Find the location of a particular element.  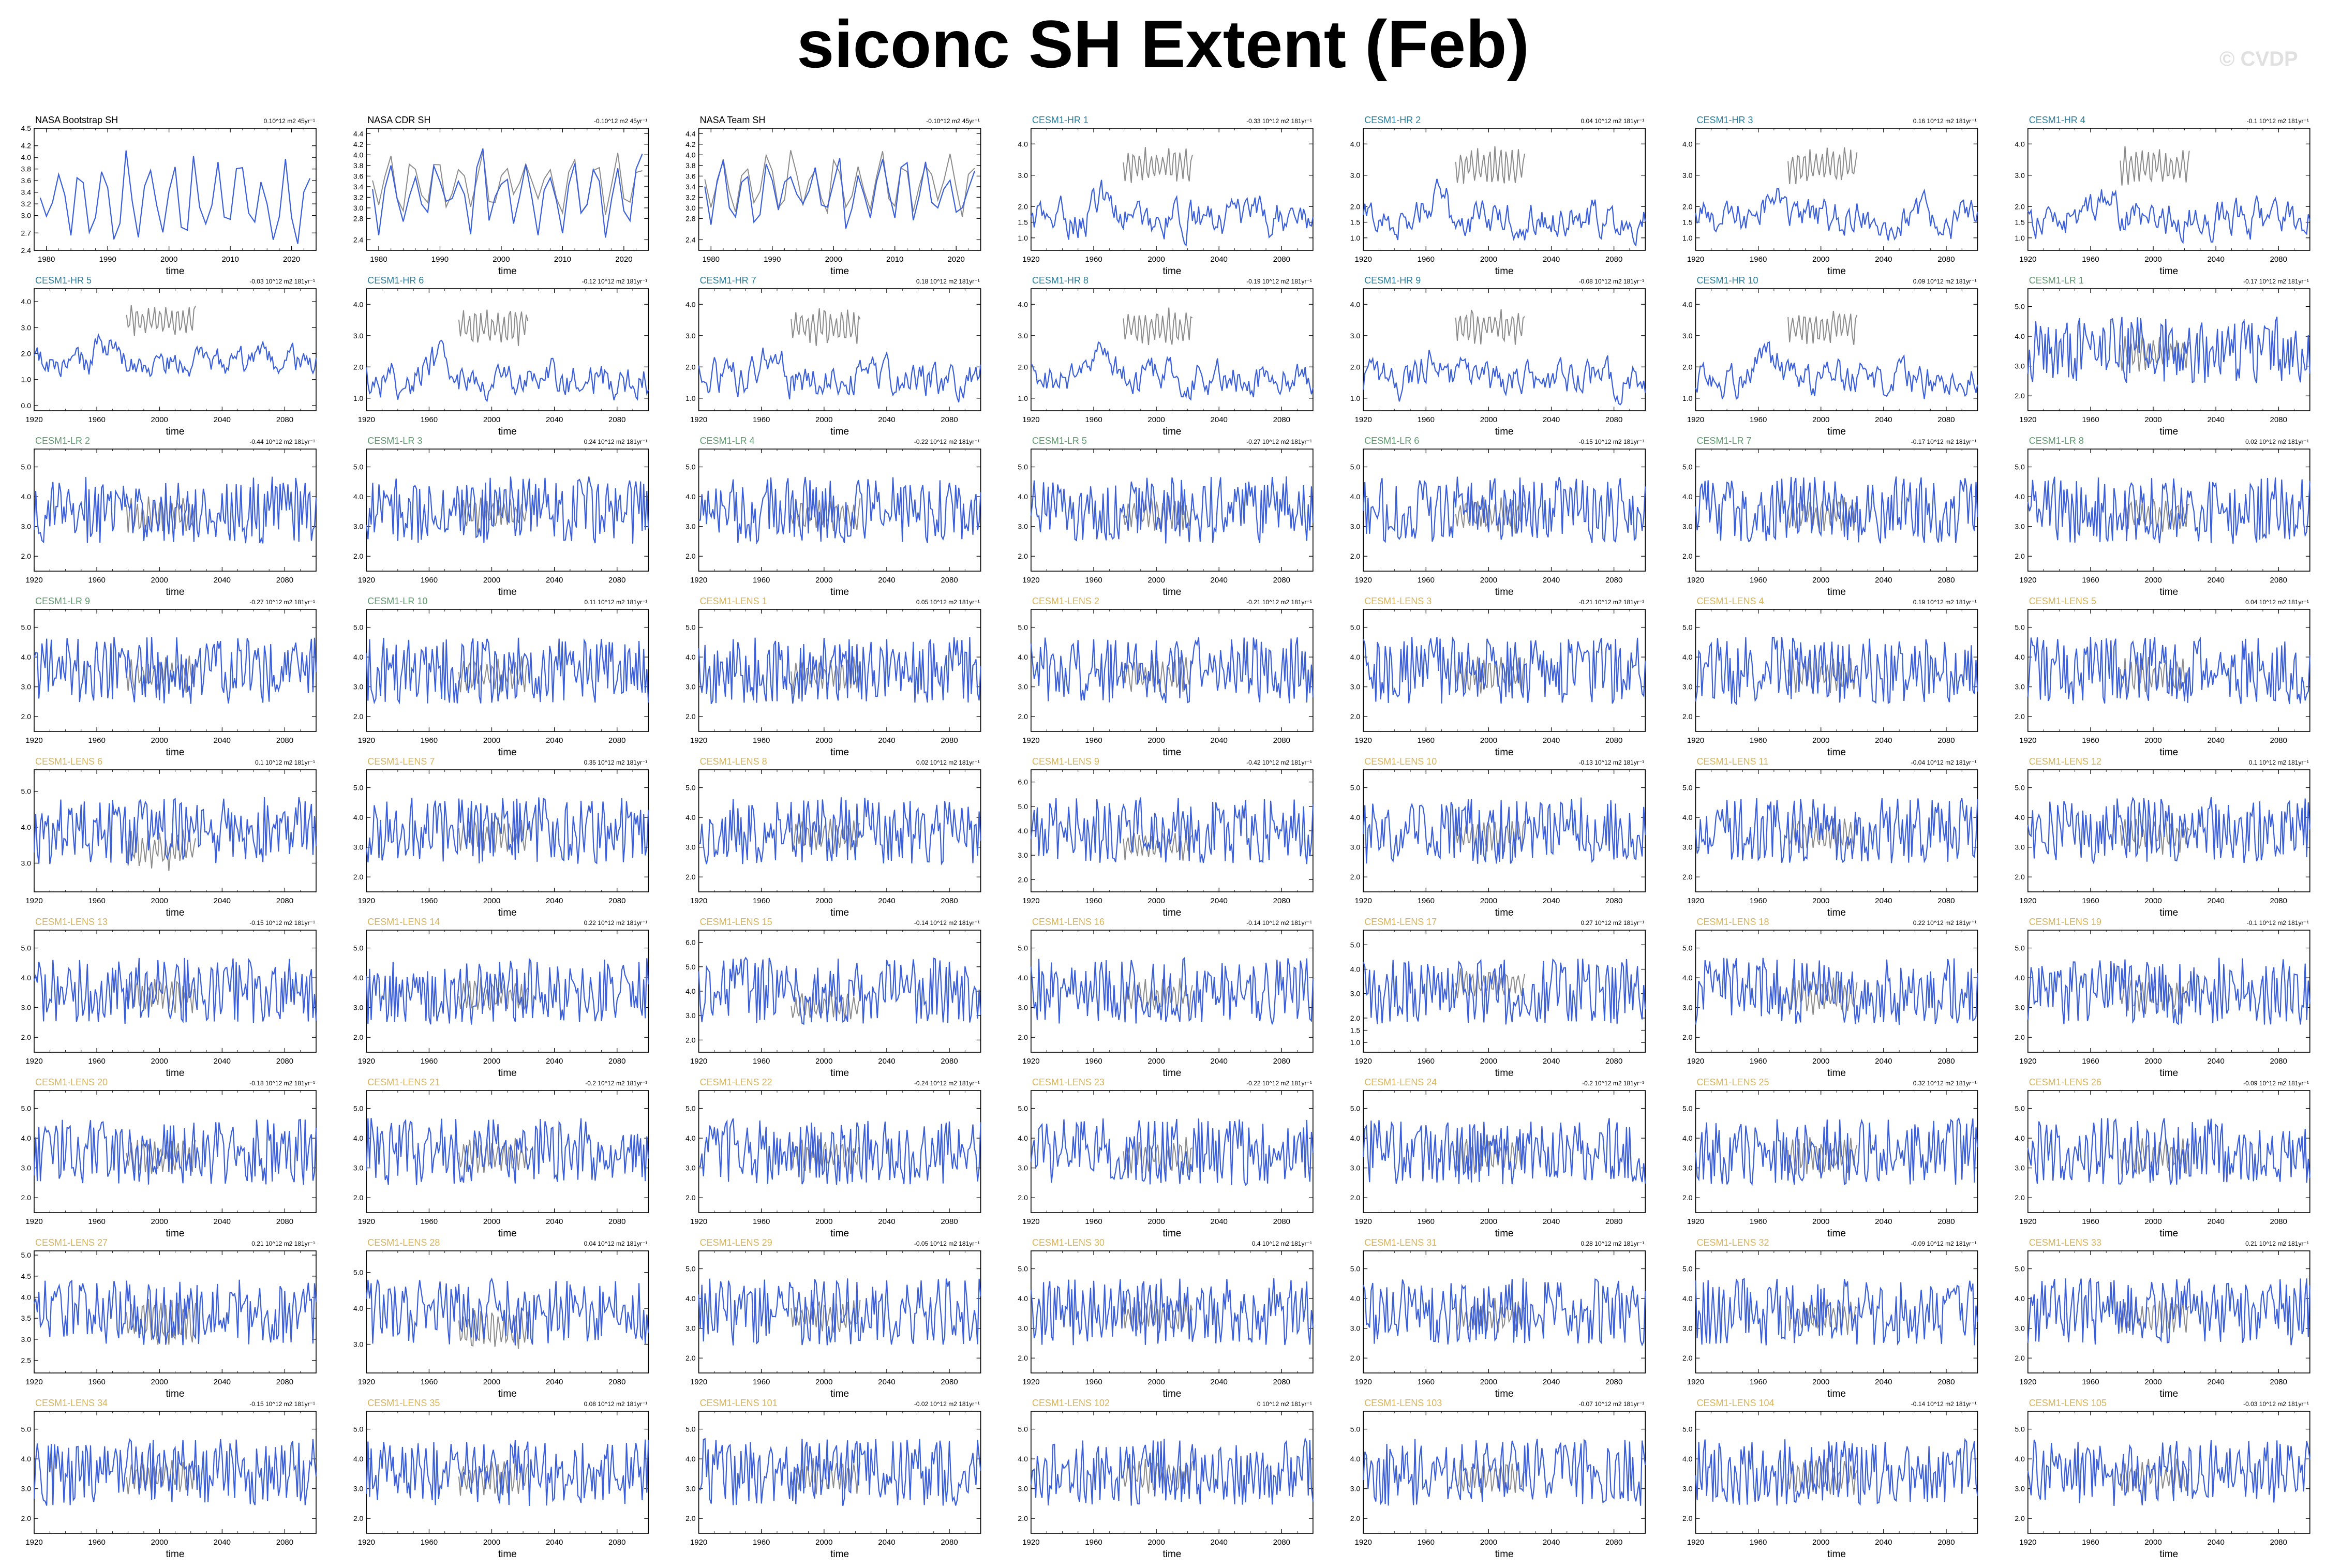

panel-trend: 0.04 10^12 m2 181yr⁻¹ is located at coordinates (616, 1244).